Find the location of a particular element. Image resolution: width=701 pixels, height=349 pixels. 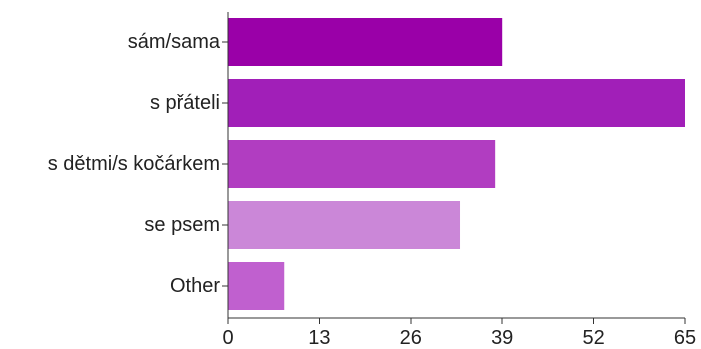

category-label-4: Other is located at coordinates (195, 286).